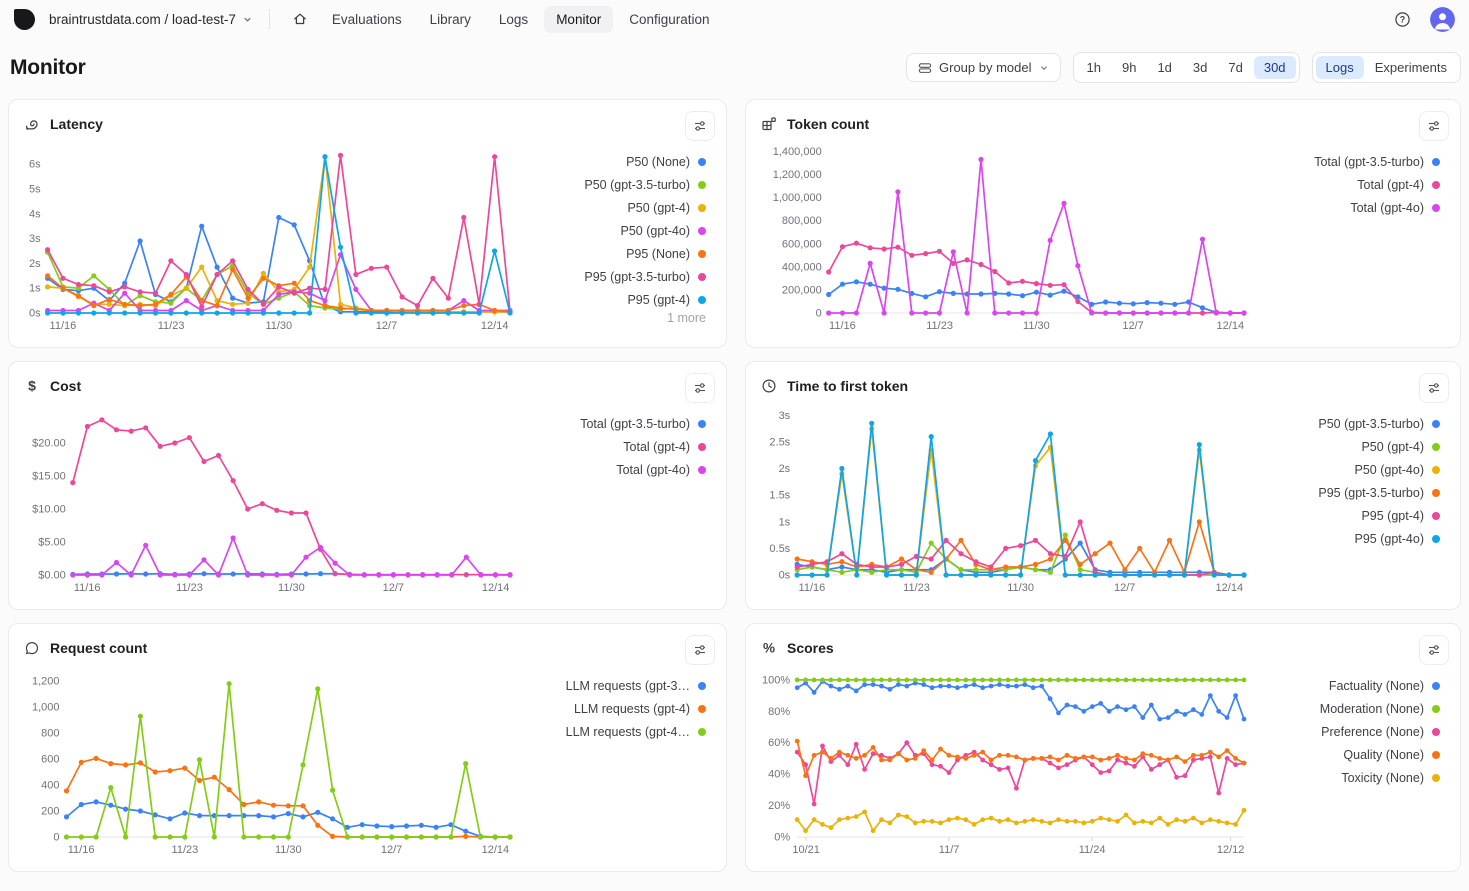  I want to click on time-range-1h: 1h, so click(1093, 67).